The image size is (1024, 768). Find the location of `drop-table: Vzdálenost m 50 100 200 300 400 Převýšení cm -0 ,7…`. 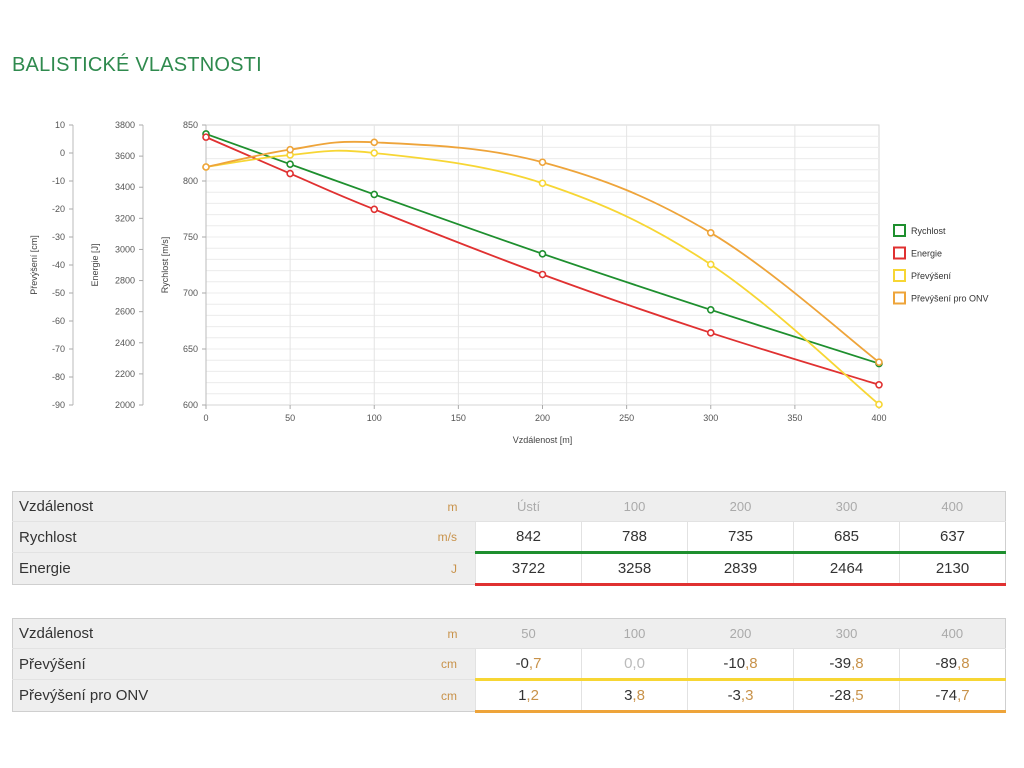

drop-table: Vzdálenost m 50 100 200 300 400 Převýšení cm -0 ,7… is located at coordinates (509, 665).